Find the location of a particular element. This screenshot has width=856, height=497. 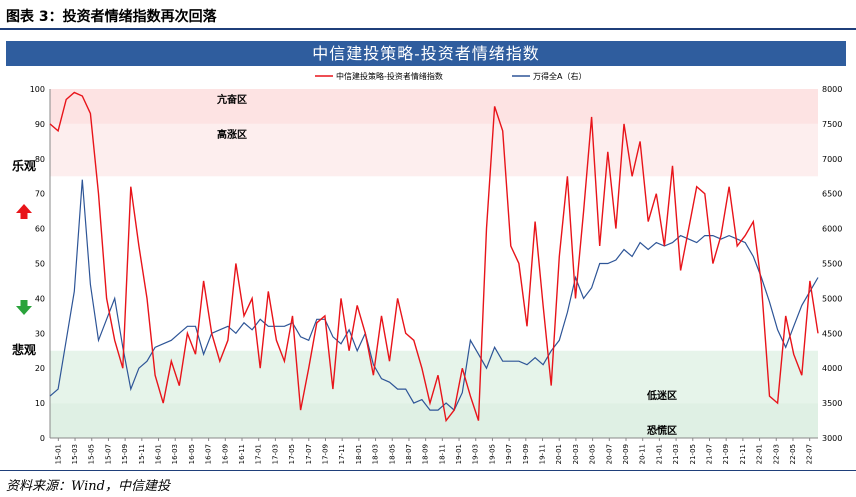

x-tick-label: 21-03 is located at coordinates (676, 454).